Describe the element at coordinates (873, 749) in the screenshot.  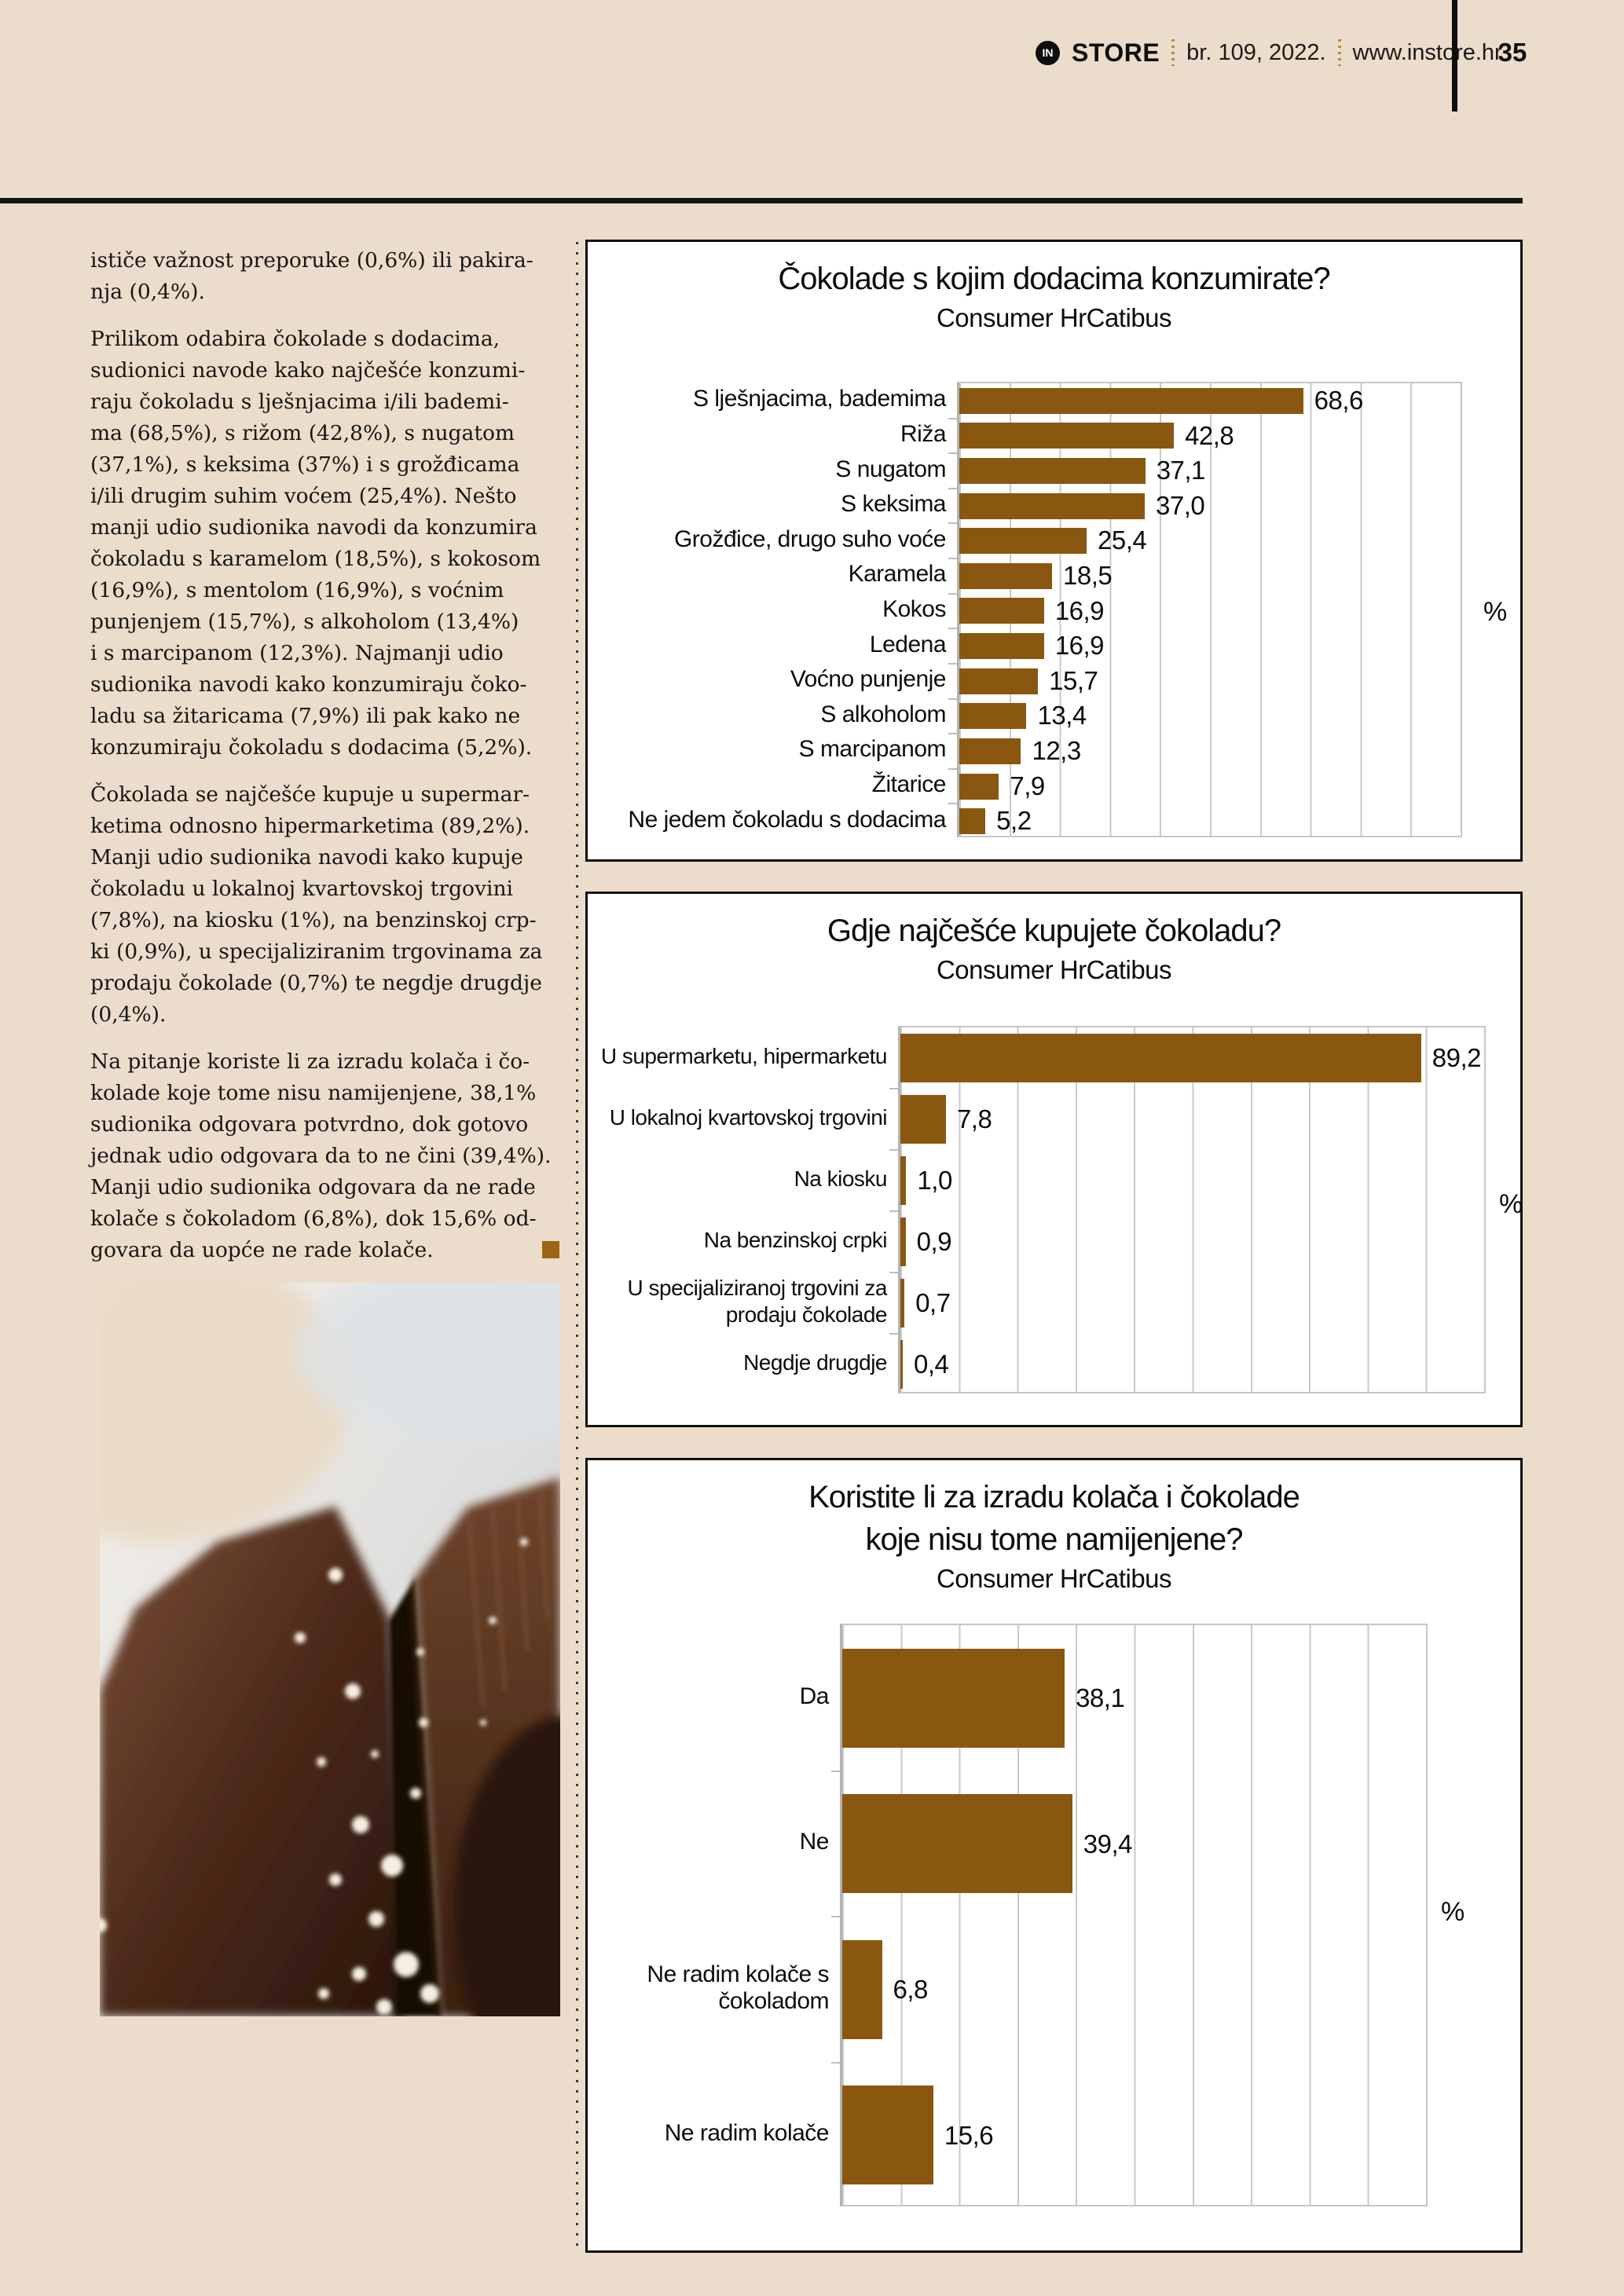
I see `category-label: S marcipanom` at that location.